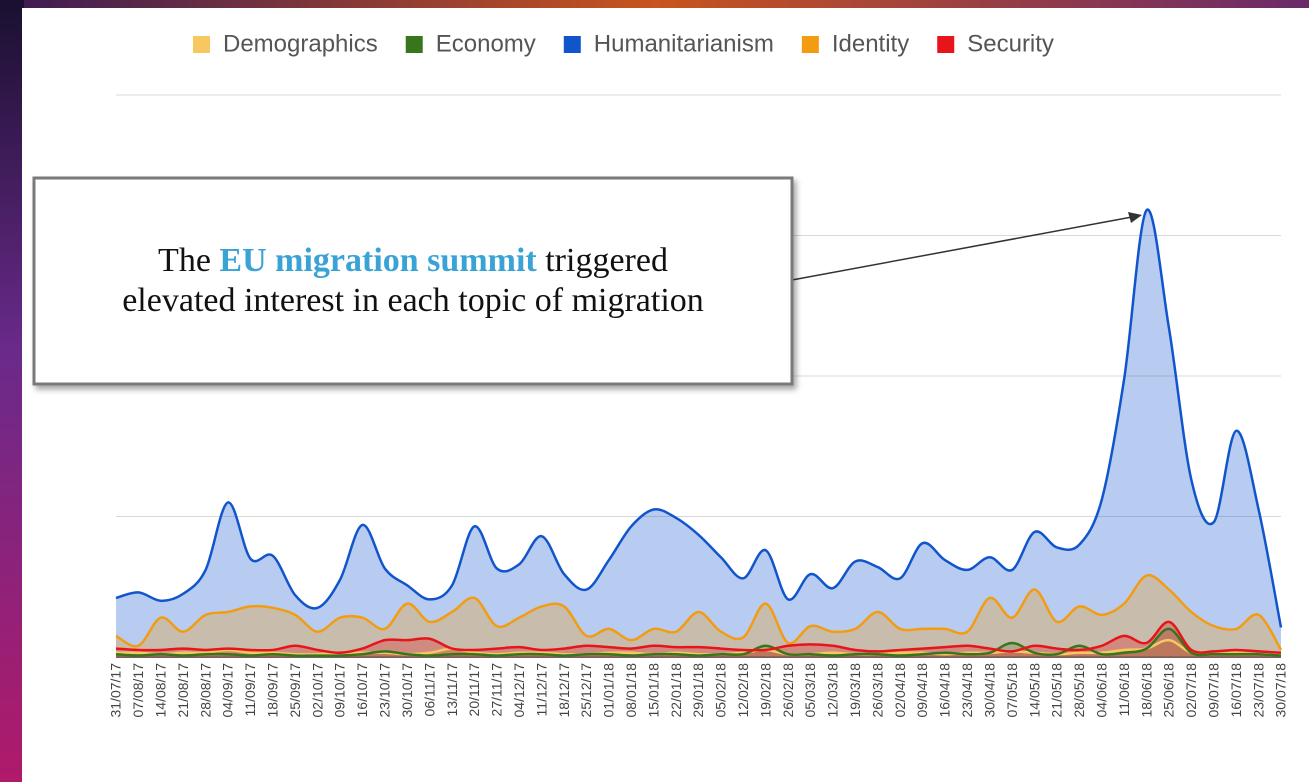  What do you see at coordinates (184, 260) in the screenshot?
I see `annotation-text: The` at bounding box center [184, 260].